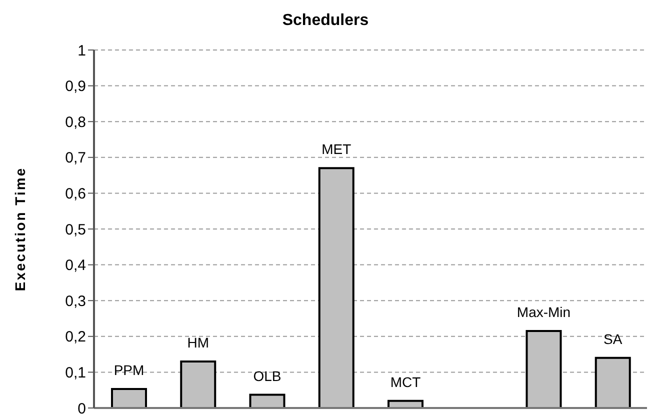  Describe the element at coordinates (75, 301) in the screenshot. I see `y-tick-label: 0,3` at that location.